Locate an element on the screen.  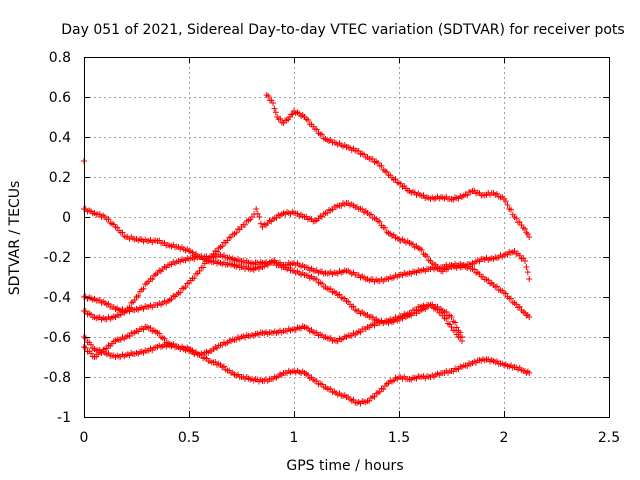
y-tick-label: -0.2 is located at coordinates (57, 258).